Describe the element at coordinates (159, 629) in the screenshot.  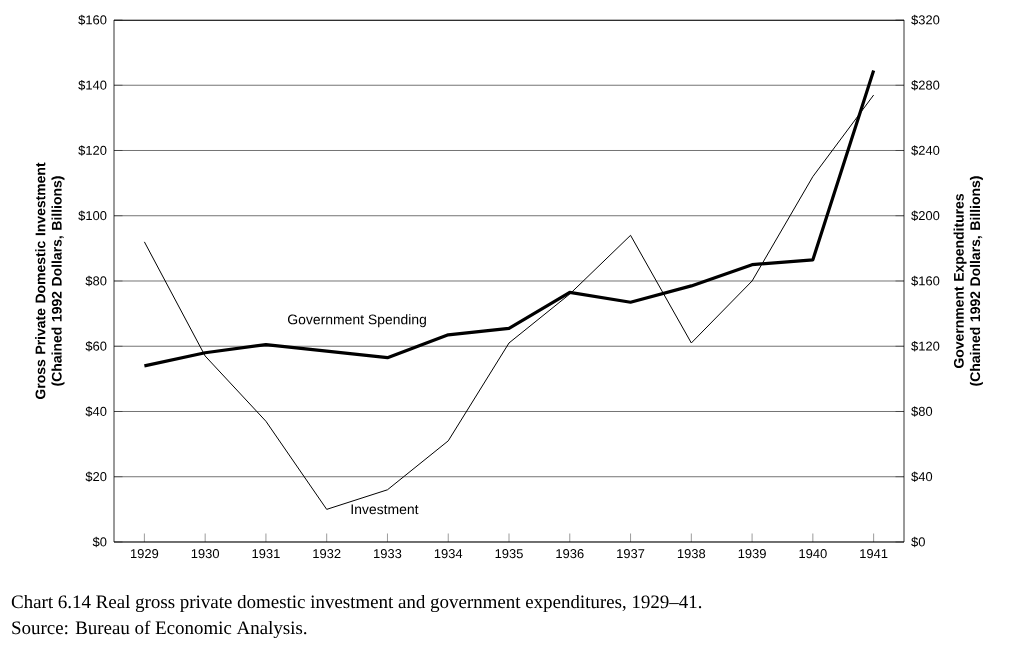
I see `source-note: Source: Bureau of Economic Analysis.` at that location.